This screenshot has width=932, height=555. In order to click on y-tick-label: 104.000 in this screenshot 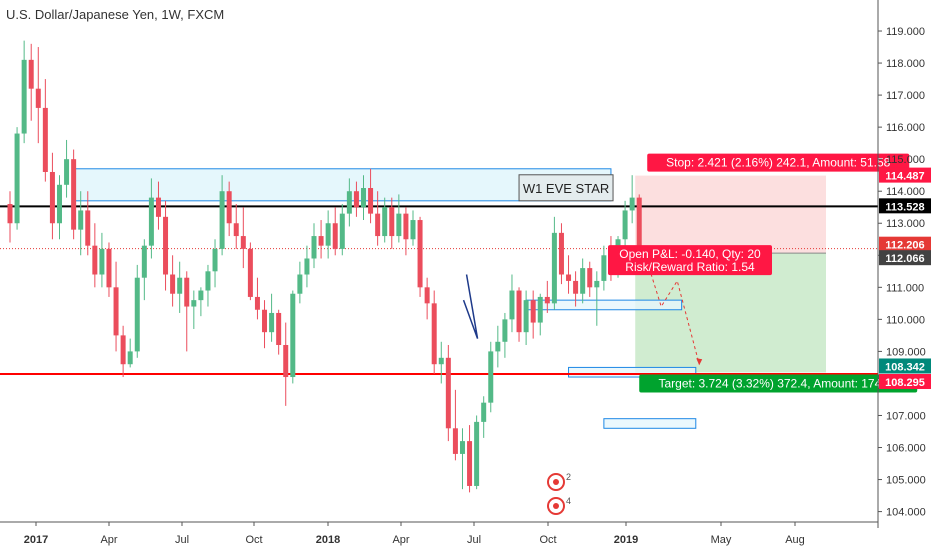, I will do `click(906, 513)`.